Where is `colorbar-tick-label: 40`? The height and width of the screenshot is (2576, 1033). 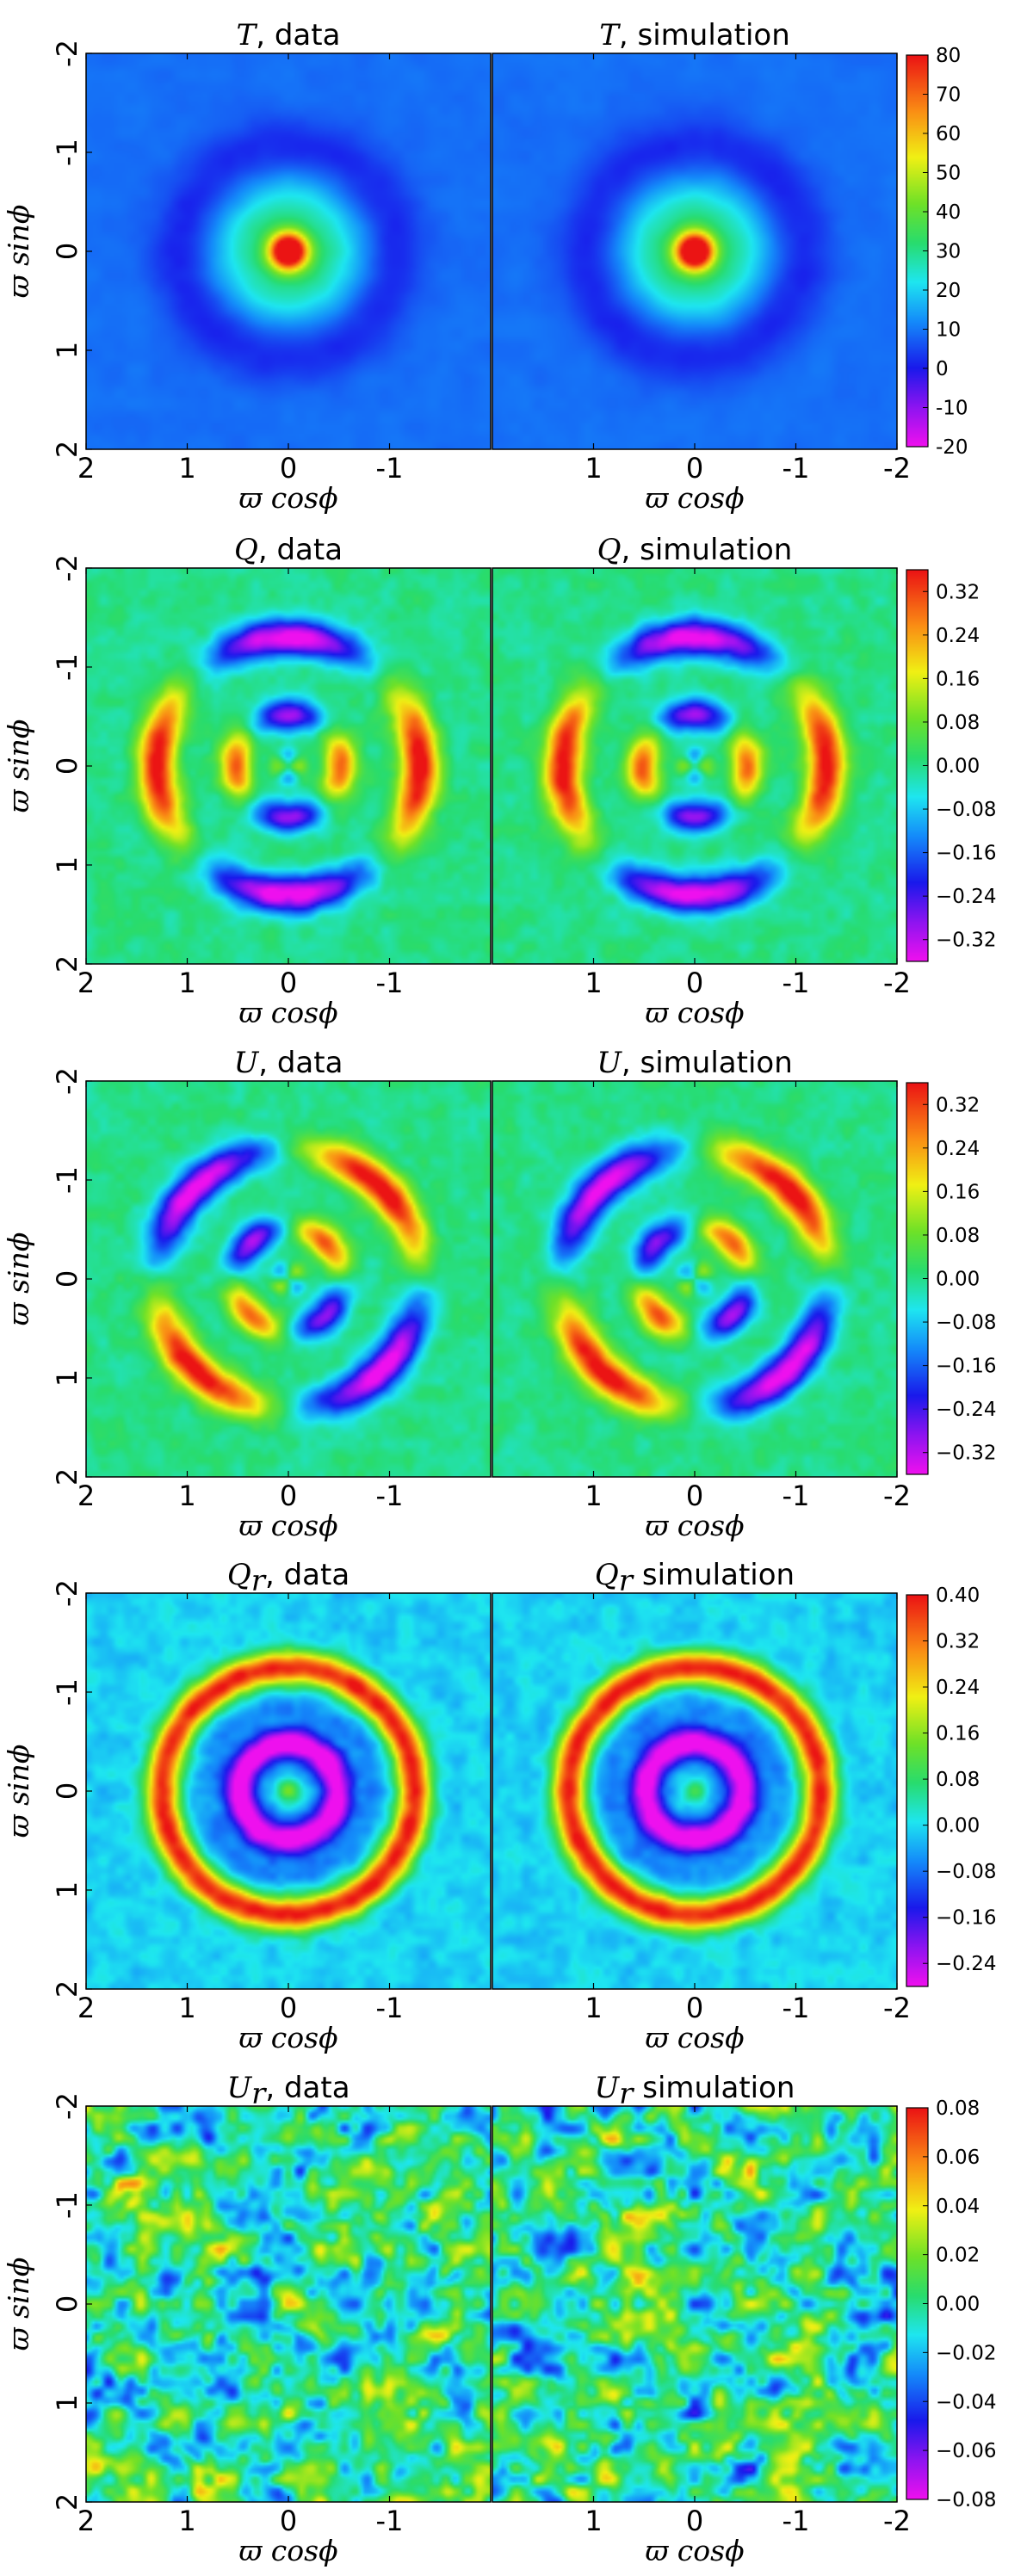
colorbar-tick-label: 40 is located at coordinates (948, 212).